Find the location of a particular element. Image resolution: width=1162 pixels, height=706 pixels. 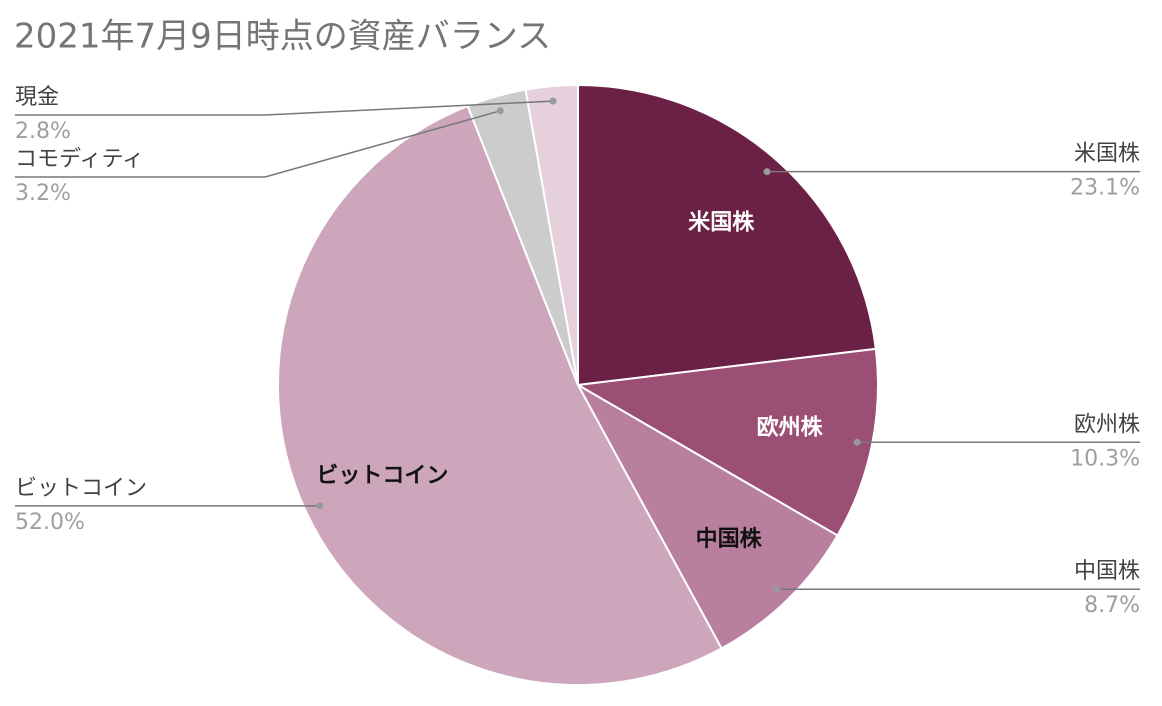

value-label: 8.7% is located at coordinates (1112, 605).